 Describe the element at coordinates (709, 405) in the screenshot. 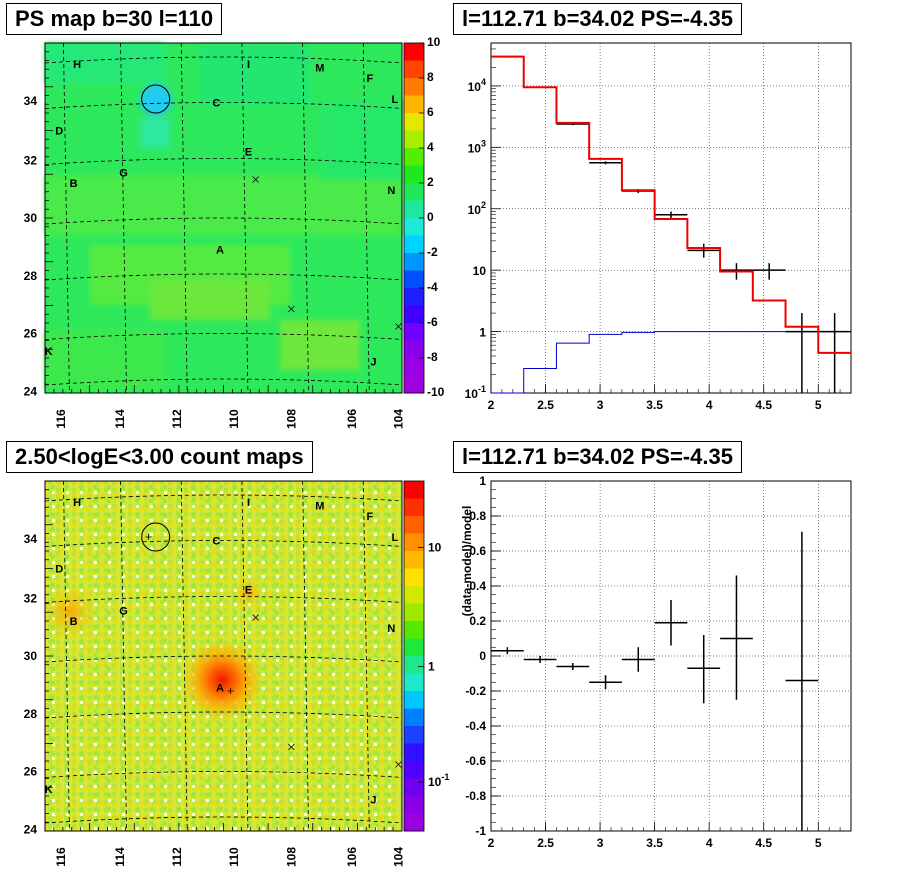

I see `spectrum-x-tick-4: 4` at that location.